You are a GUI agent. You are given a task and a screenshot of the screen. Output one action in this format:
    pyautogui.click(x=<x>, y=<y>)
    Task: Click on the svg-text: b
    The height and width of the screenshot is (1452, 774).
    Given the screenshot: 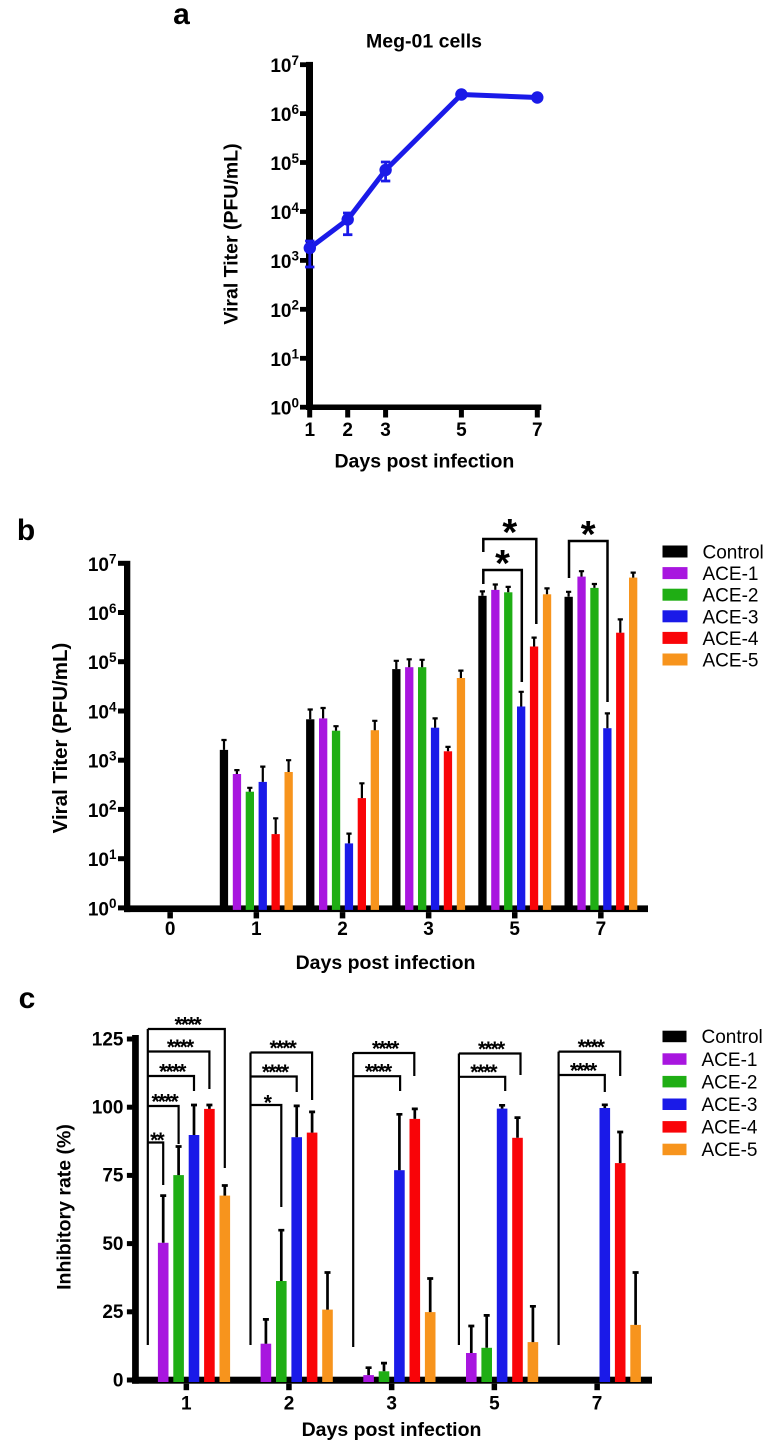 What is the action you would take?
    pyautogui.click(x=26, y=530)
    